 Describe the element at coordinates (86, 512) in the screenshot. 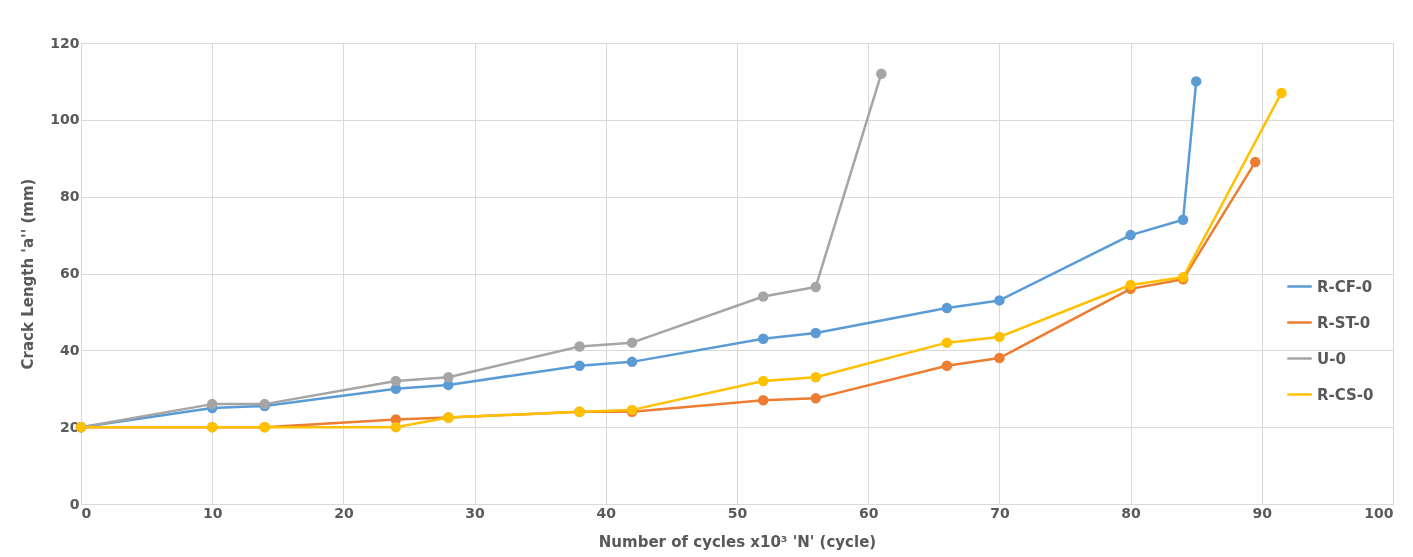

I see `x-tick-label: 0` at that location.